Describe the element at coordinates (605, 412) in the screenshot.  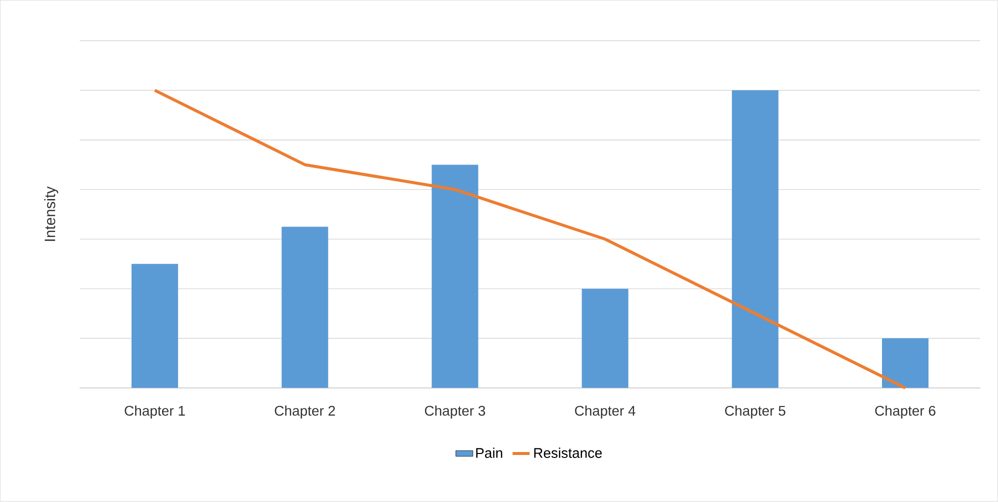
I see `x-tick-label: Chapter 4` at that location.